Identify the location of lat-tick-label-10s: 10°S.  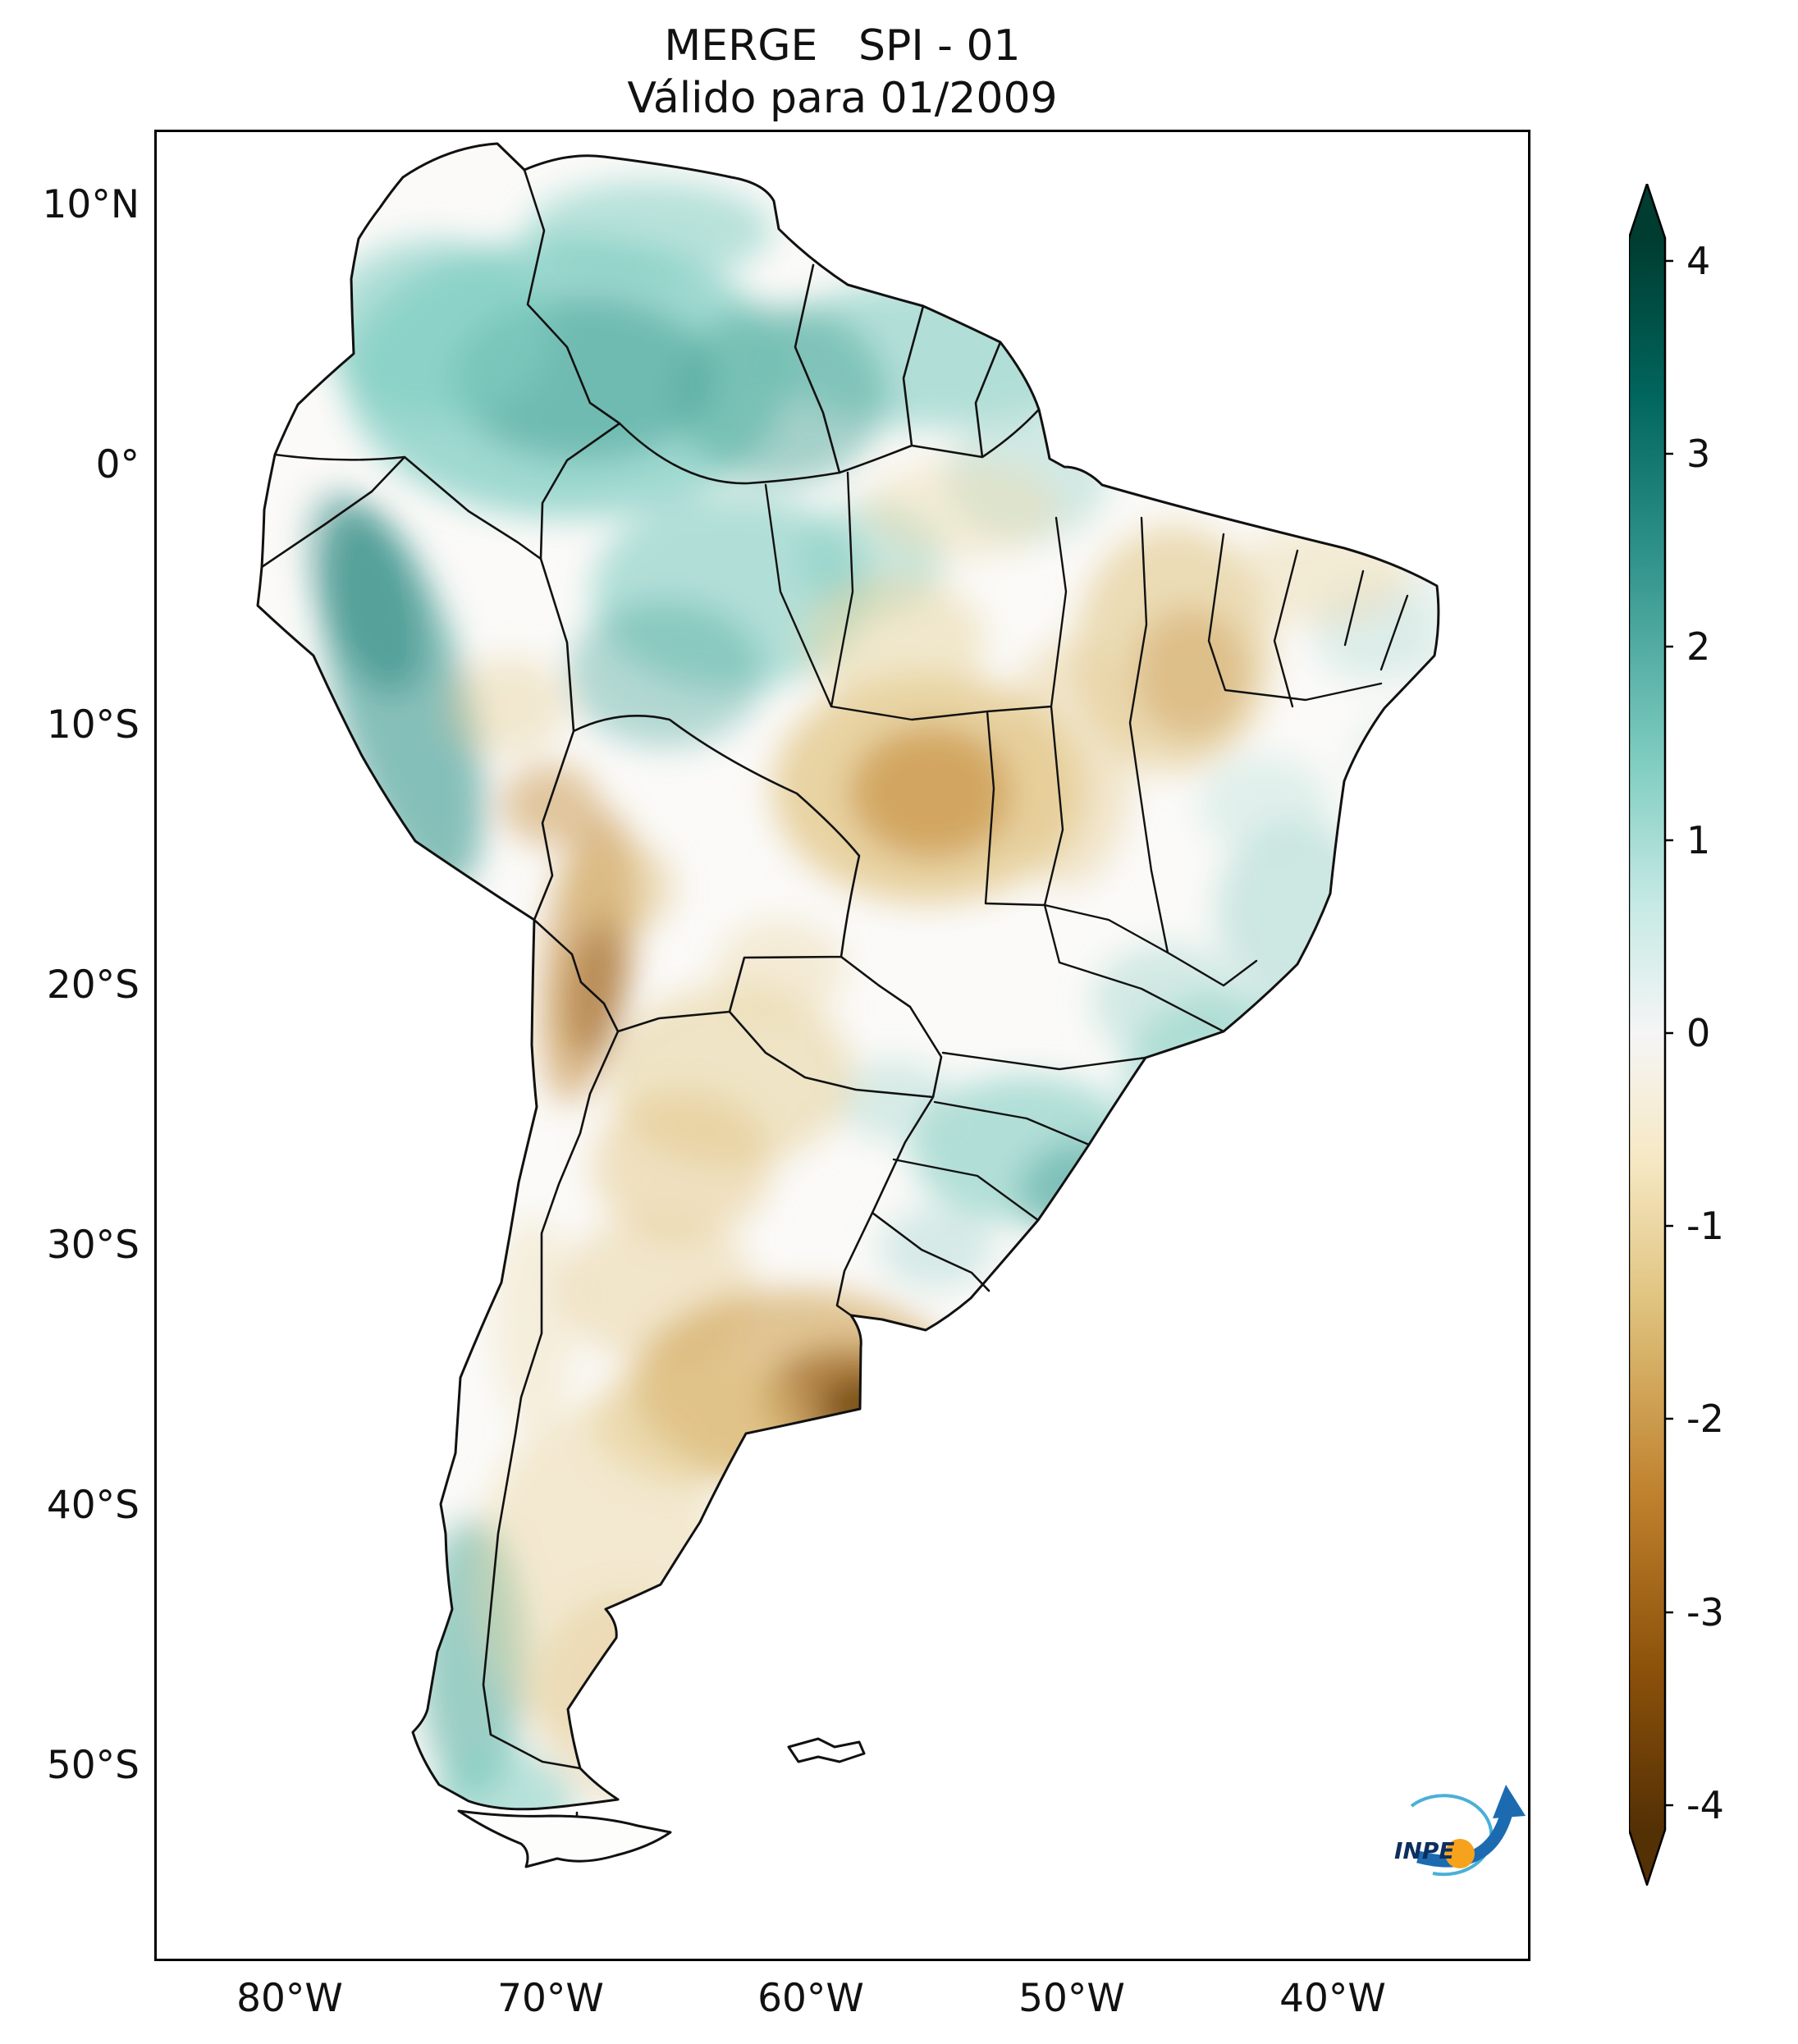
(93, 725).